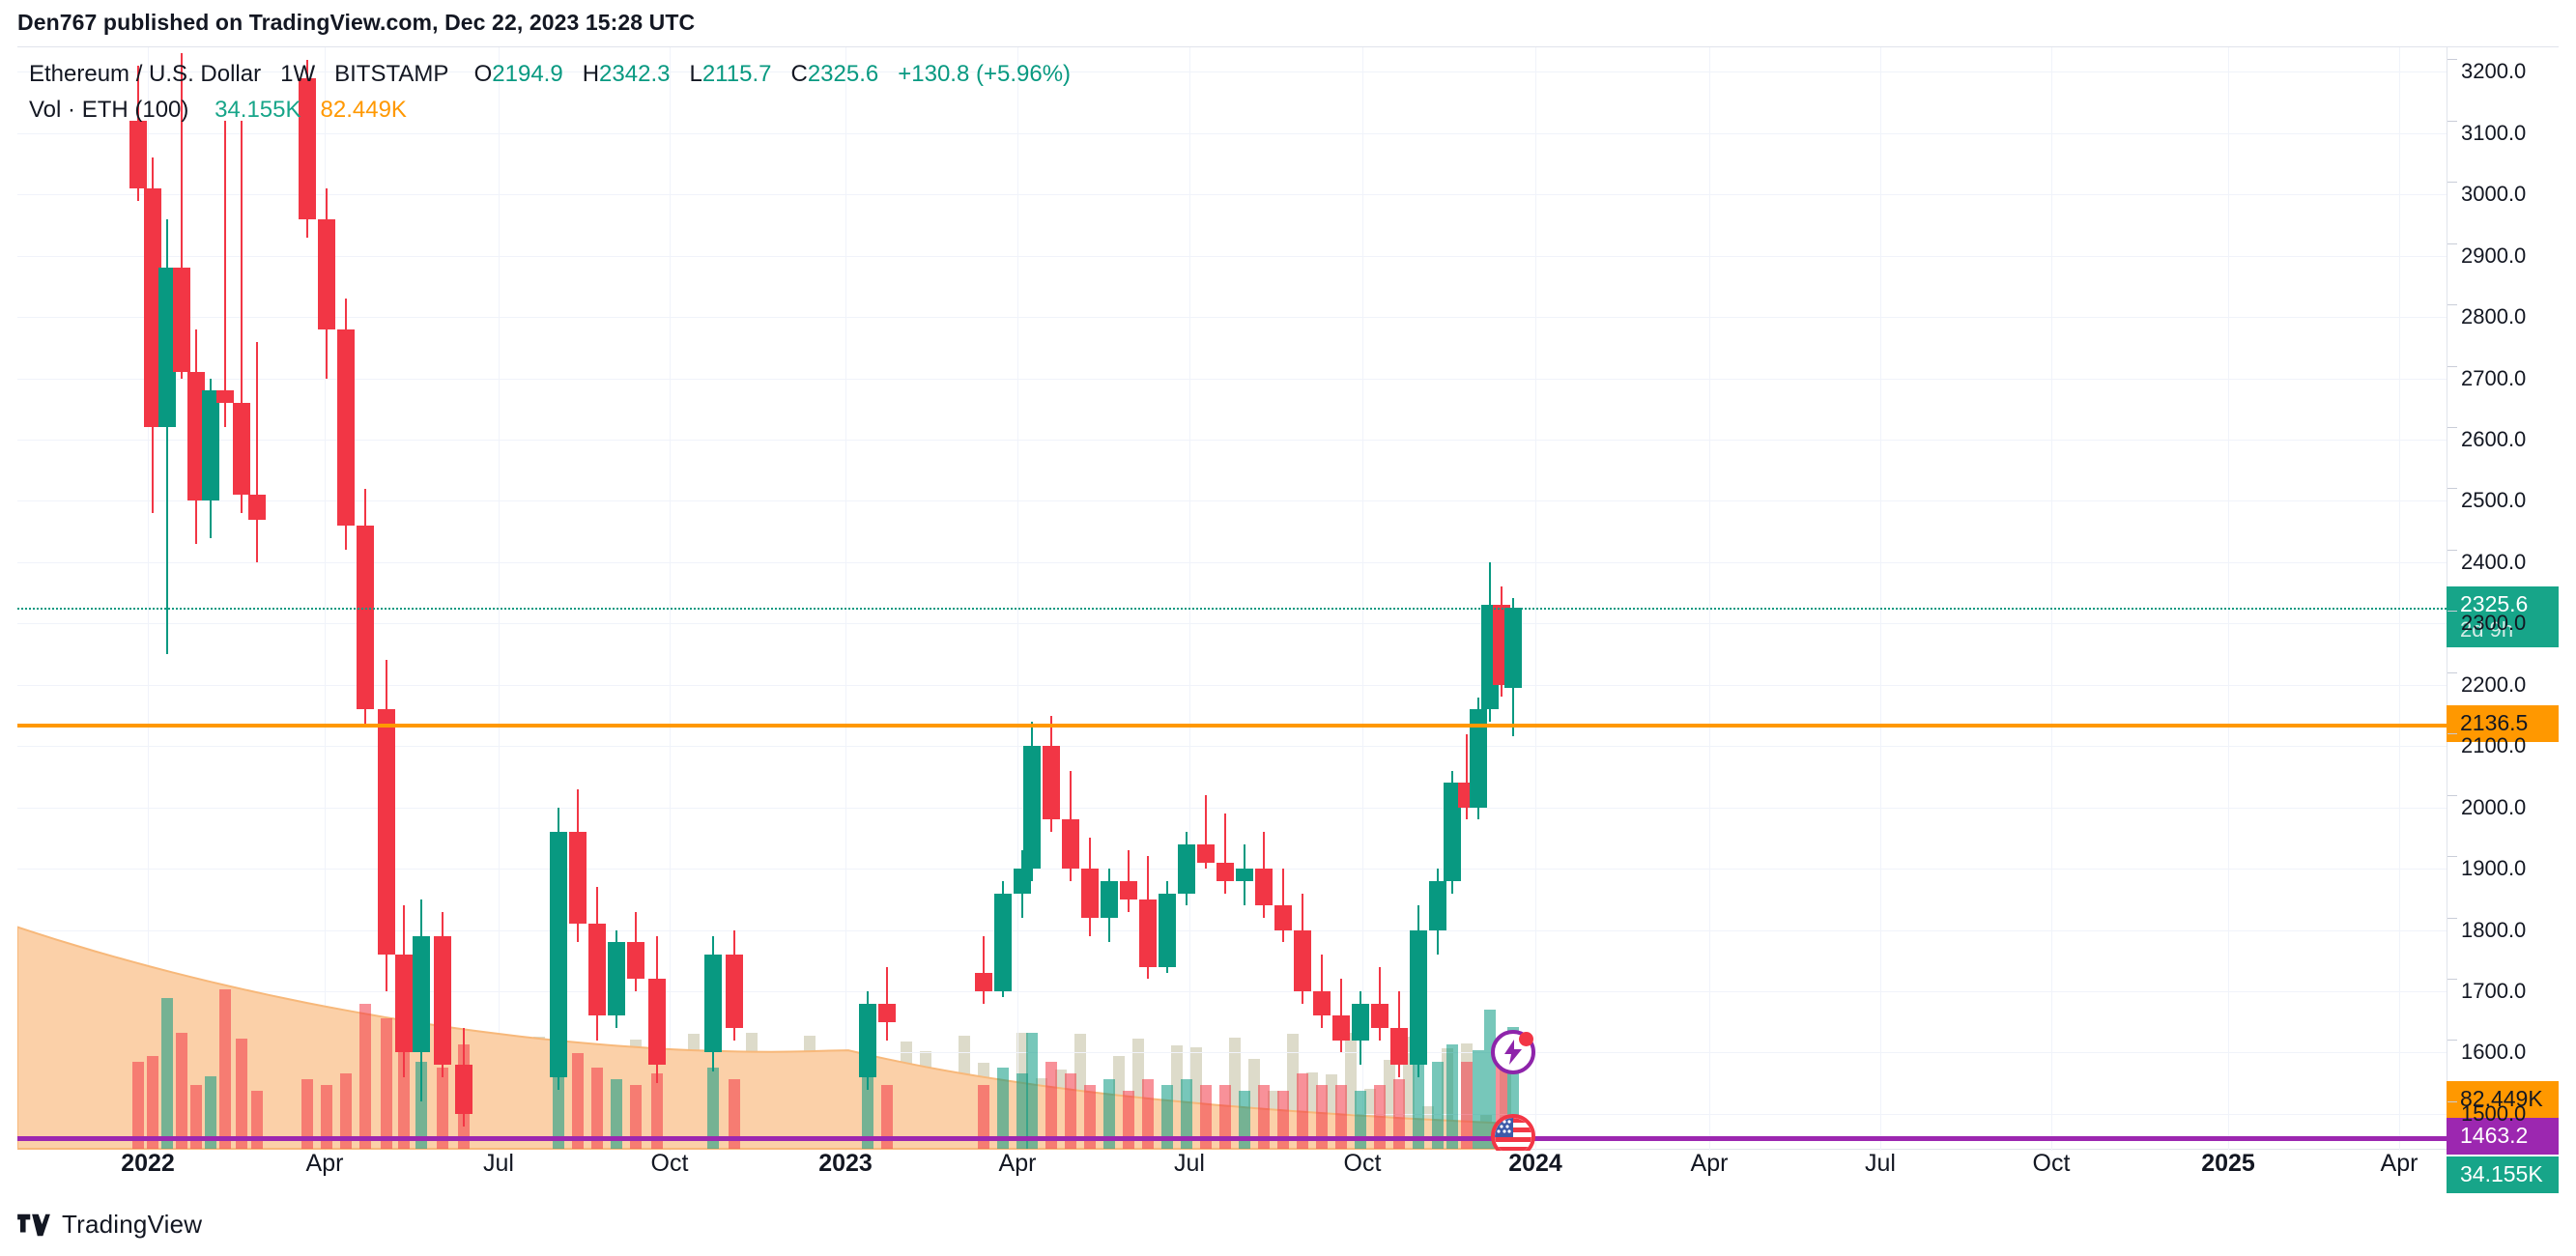 Image resolution: width=2576 pixels, height=1256 pixels. Describe the element at coordinates (1513, 1133) in the screenshot. I see `us-flag-event-icon` at that location.